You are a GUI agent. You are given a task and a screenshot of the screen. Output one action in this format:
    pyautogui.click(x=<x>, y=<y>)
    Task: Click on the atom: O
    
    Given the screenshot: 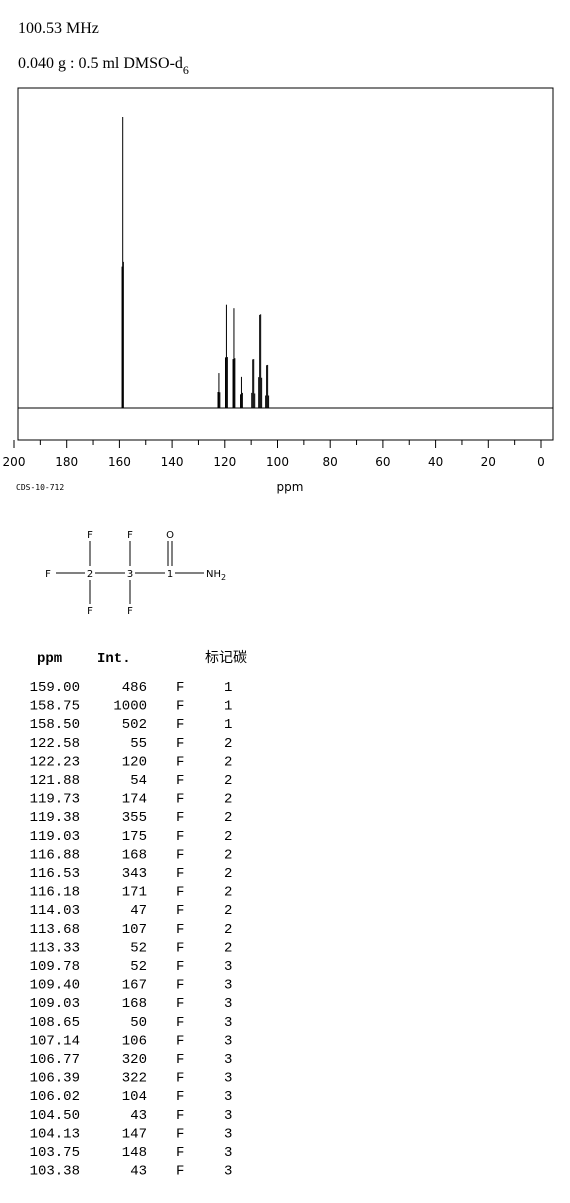 What is the action you would take?
    pyautogui.click(x=170, y=535)
    